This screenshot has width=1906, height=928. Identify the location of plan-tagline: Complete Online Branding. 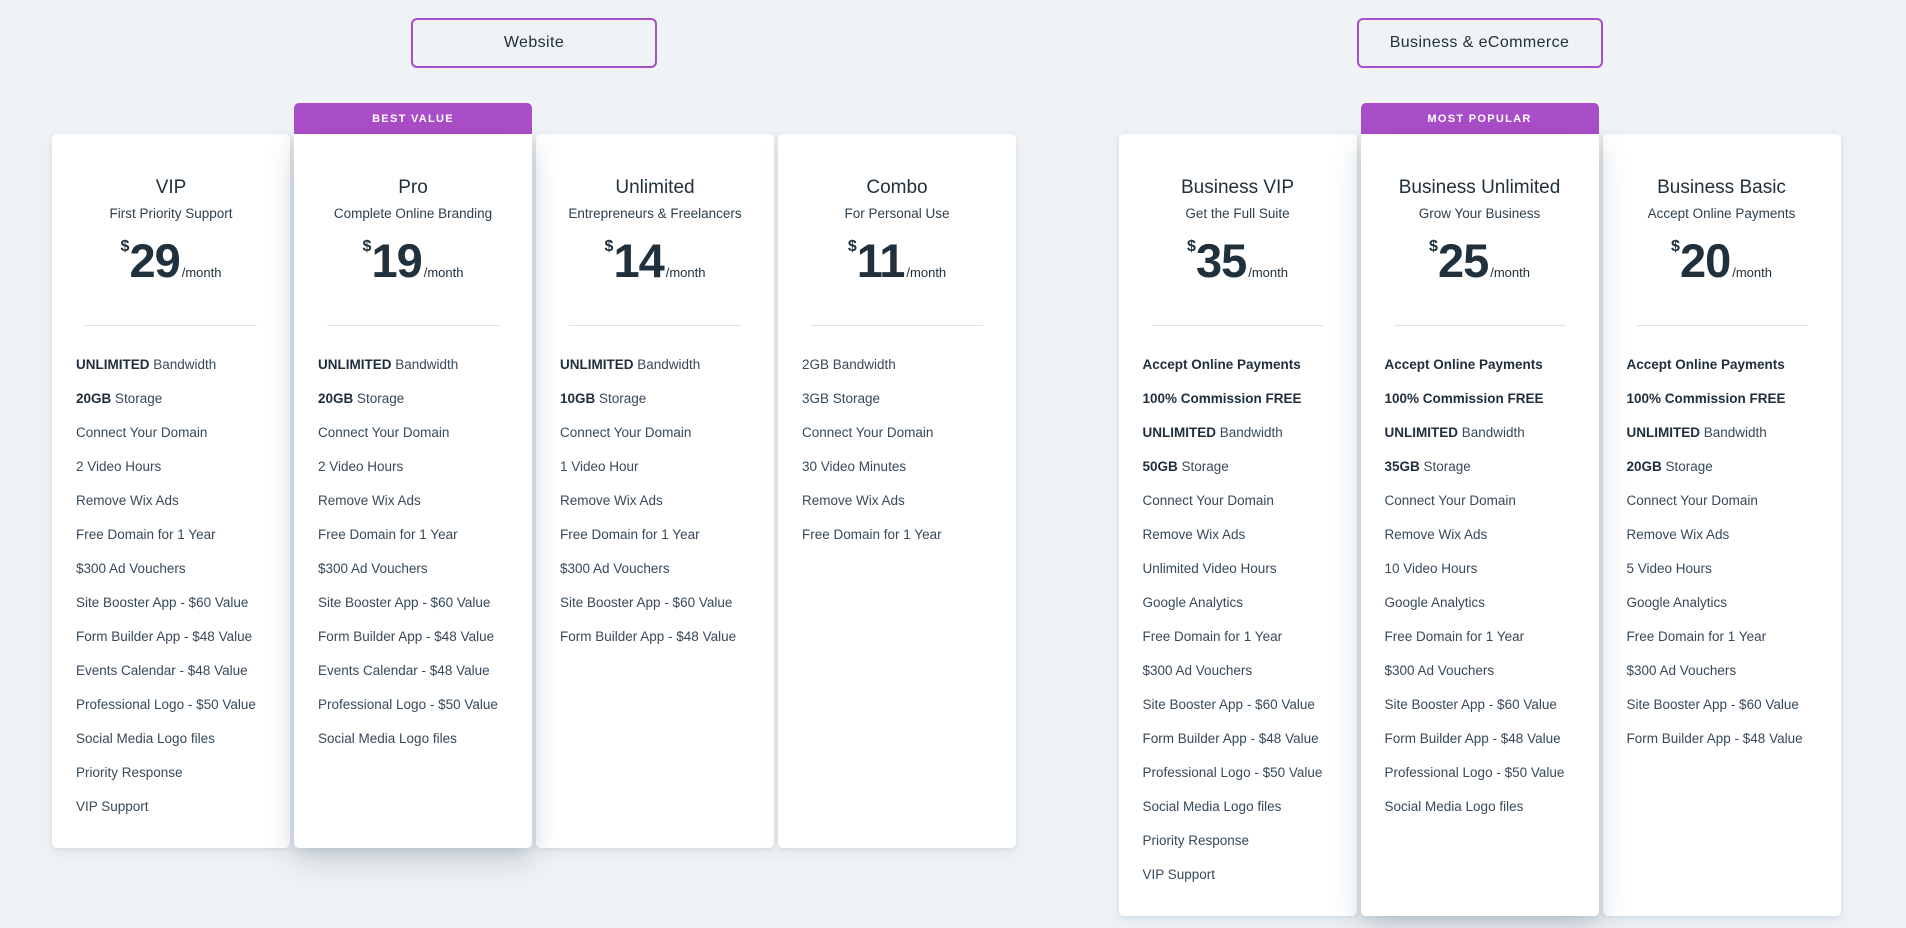
(413, 213).